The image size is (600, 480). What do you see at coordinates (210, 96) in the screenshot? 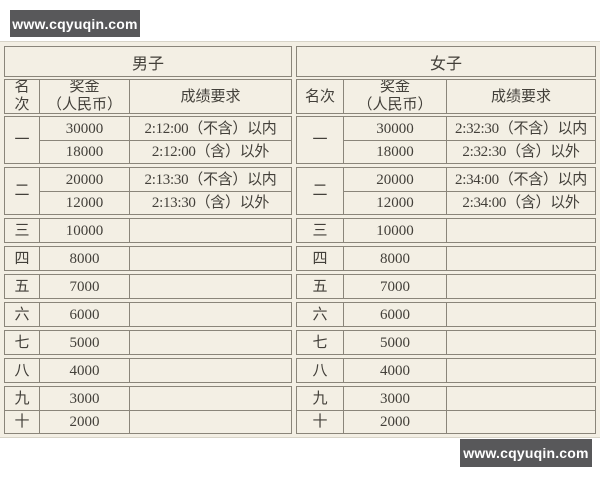
I see `men-col-header-requirement: 成绩要求` at bounding box center [210, 96].